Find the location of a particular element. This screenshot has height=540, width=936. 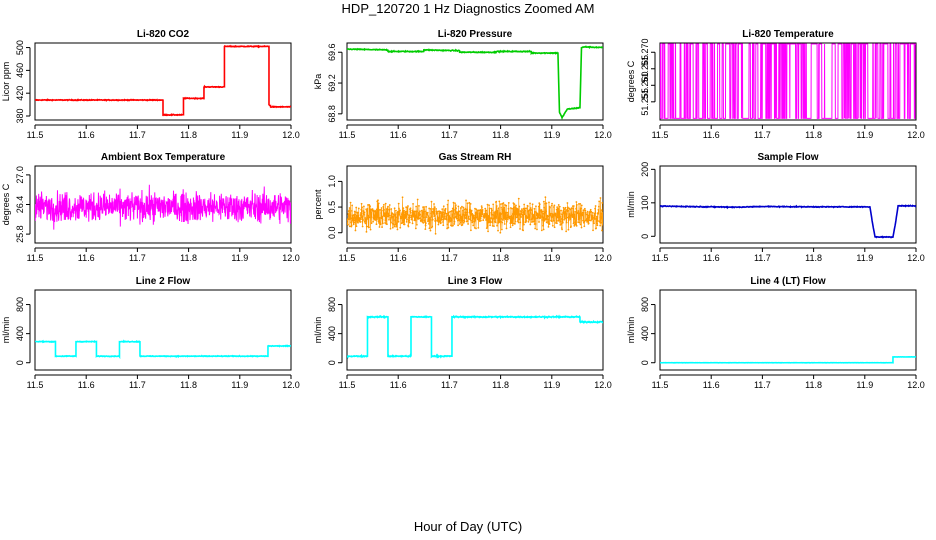

series-line is located at coordinates (163, 207).